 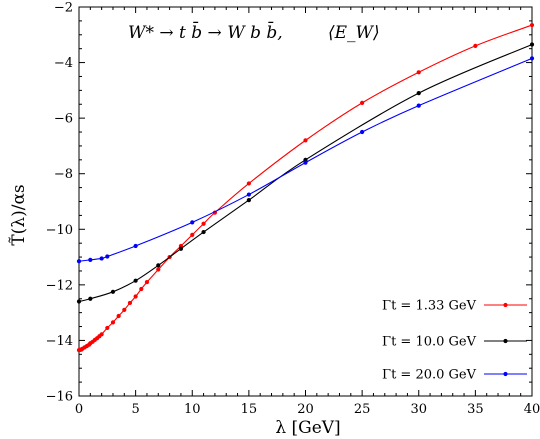 What do you see at coordinates (429, 375) in the screenshot?
I see `legend-label: Γt = 20.0 GeV` at bounding box center [429, 375].